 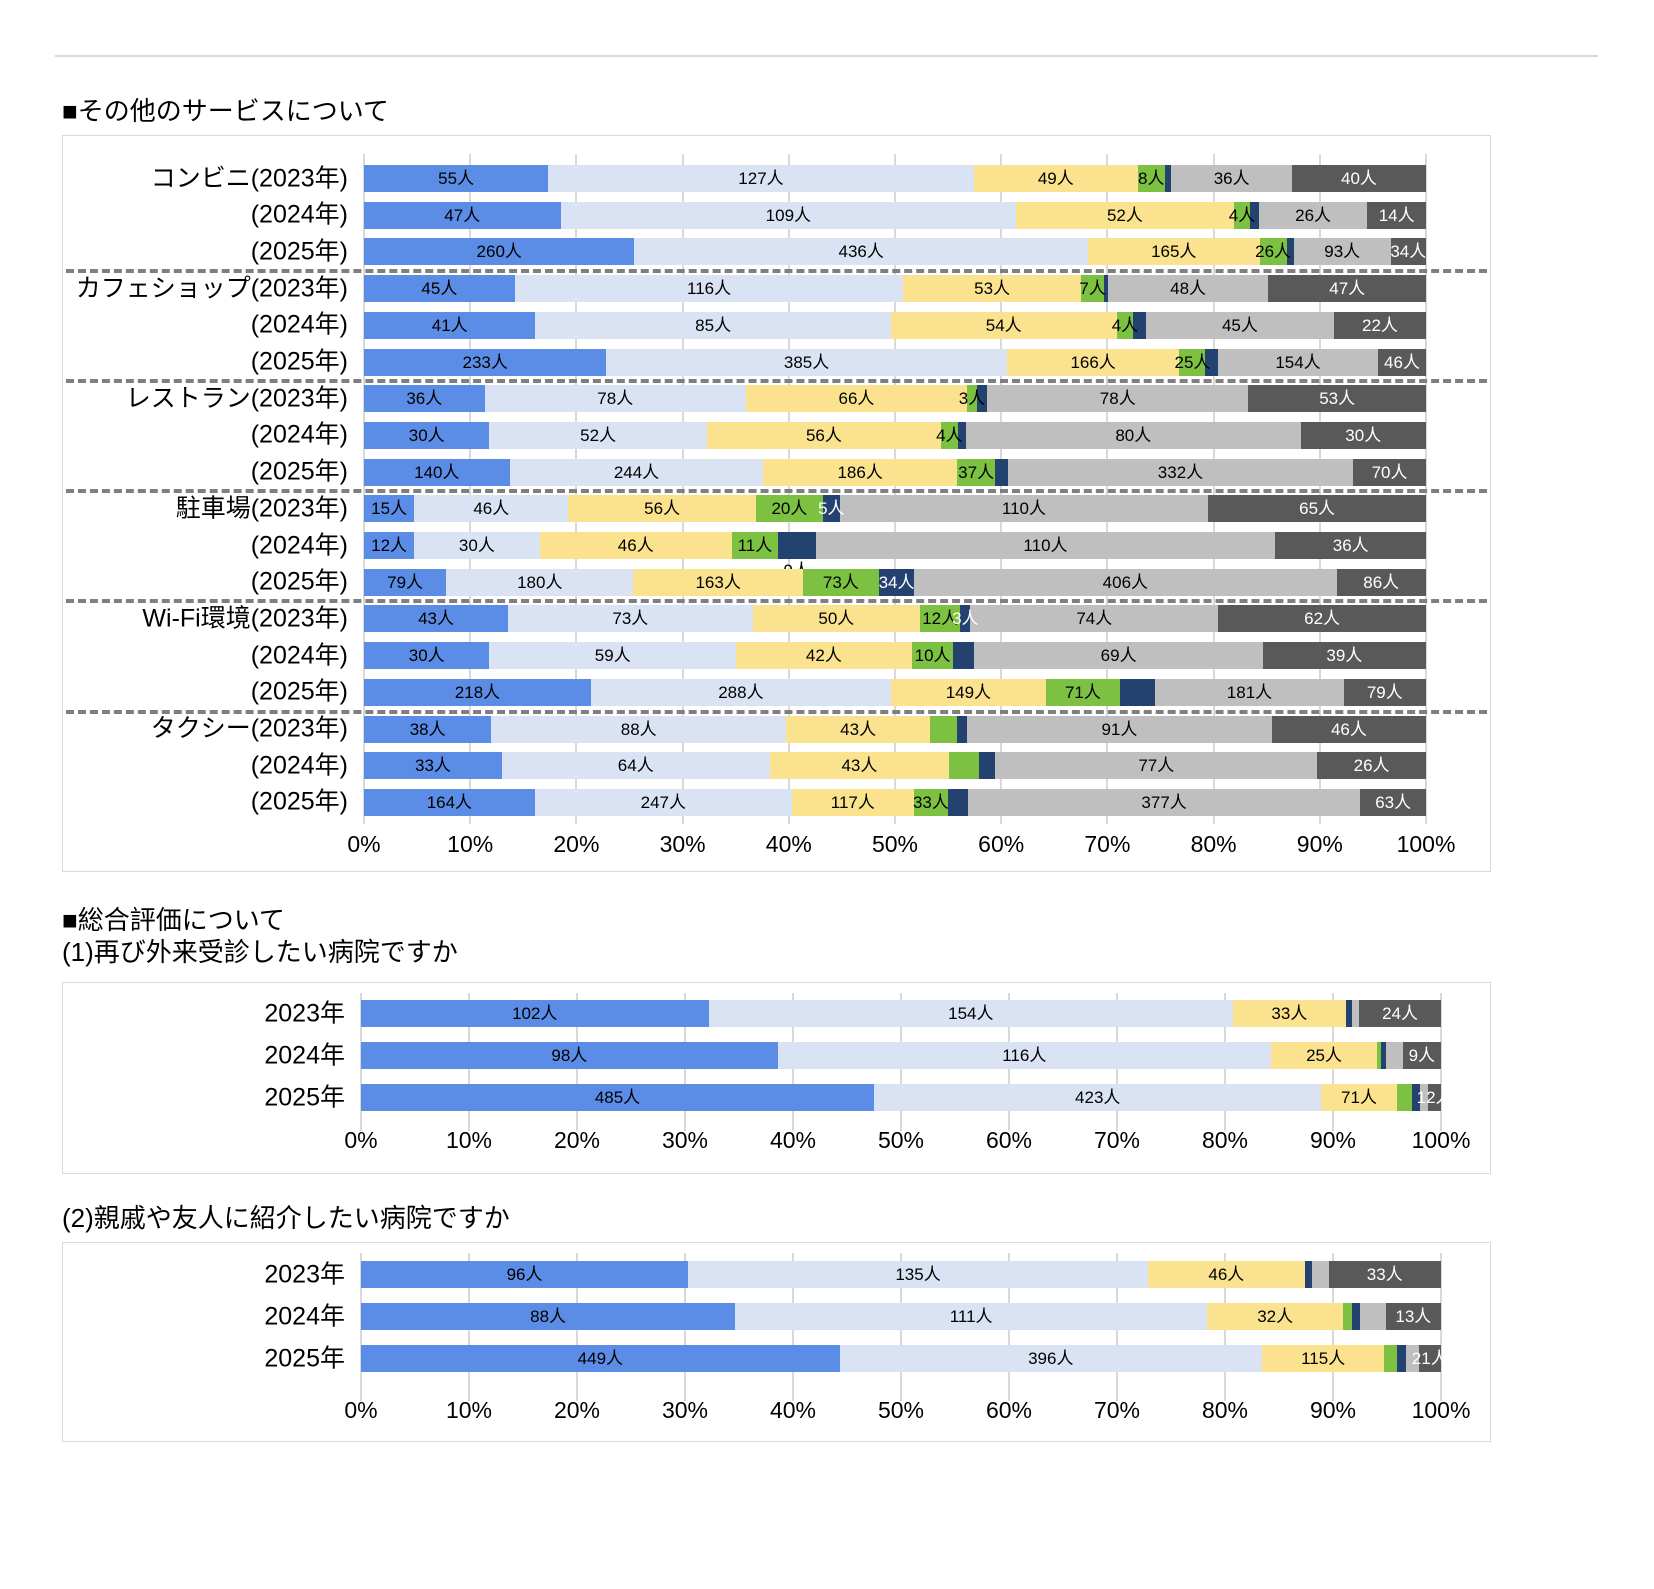 What do you see at coordinates (682, 844) in the screenshot?
I see `axis-tick-label: 30%` at bounding box center [682, 844].